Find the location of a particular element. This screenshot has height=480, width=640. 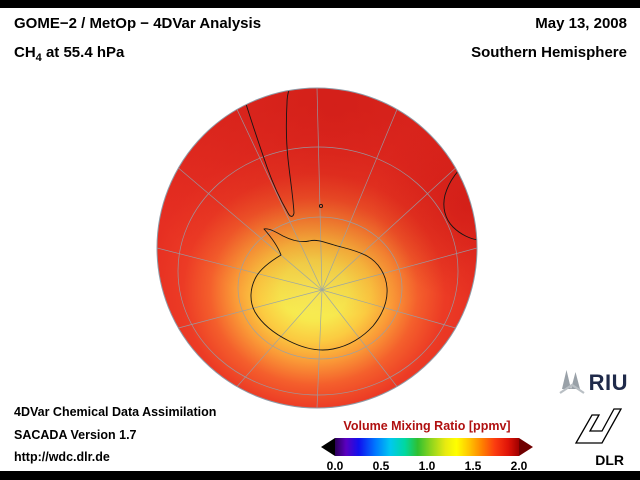

colorbar-tick-4: 2.0 is located at coordinates (519, 466).